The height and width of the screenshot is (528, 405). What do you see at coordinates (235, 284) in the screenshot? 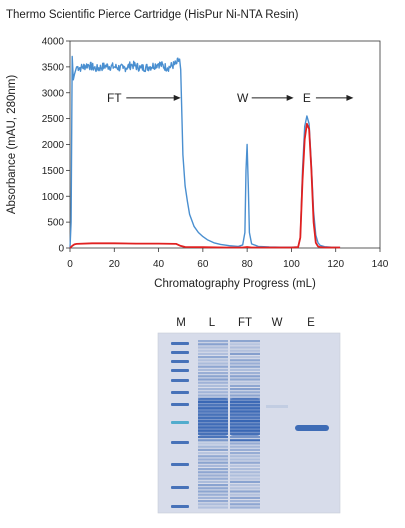
I see `x-axis-label: Chromatography Progress (mL)` at bounding box center [235, 284].